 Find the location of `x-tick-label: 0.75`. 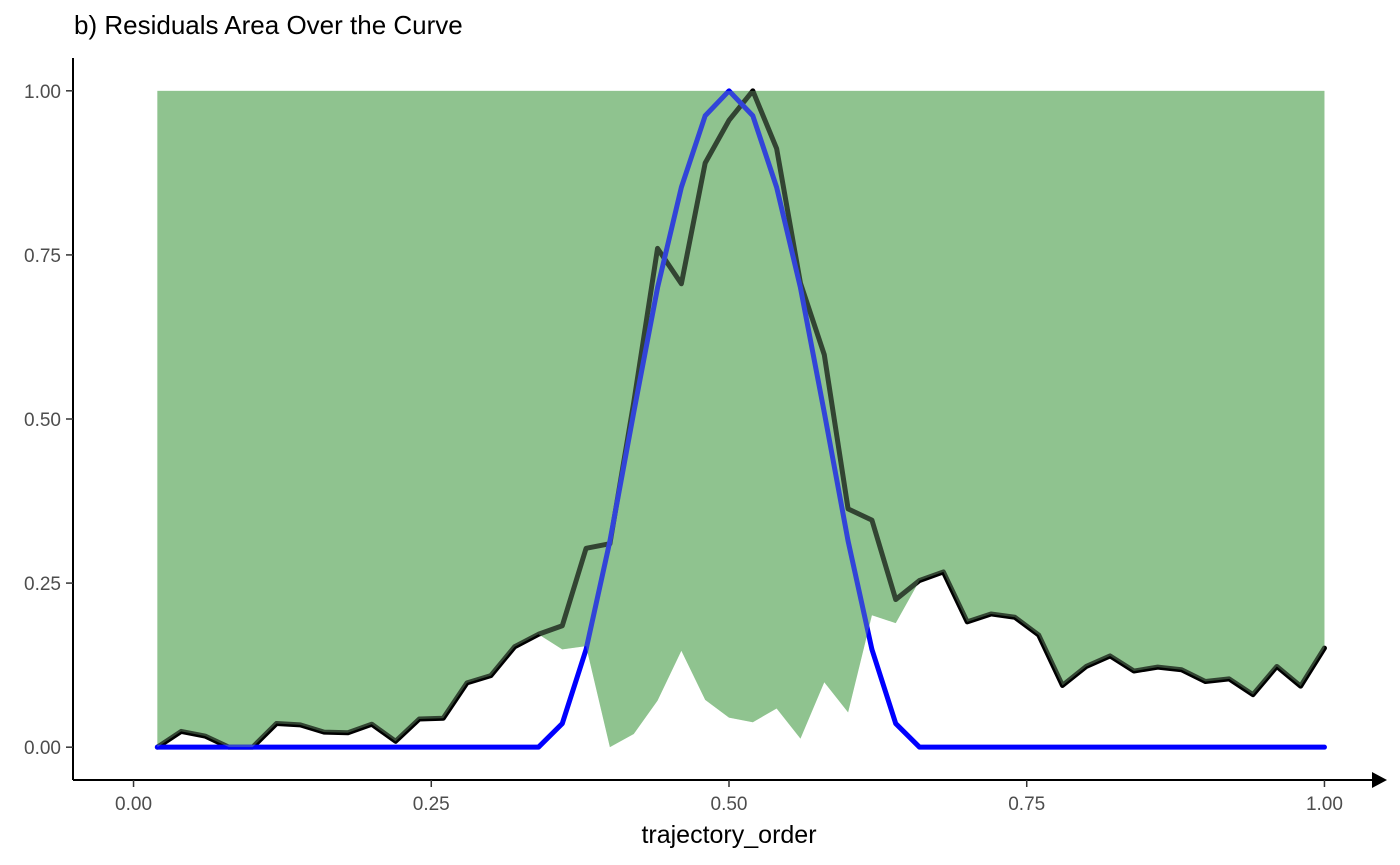

x-tick-label: 0.75 is located at coordinates (1026, 804).